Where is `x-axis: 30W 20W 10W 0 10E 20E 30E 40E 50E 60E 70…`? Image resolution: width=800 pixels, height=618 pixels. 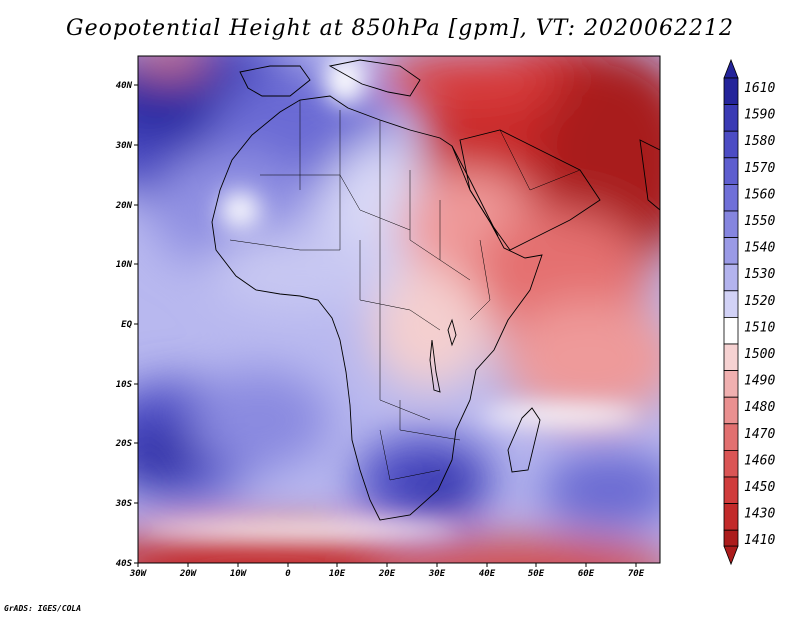 x-axis: 30W 20W 10W 0 10E 20E 30E 40E 50E 60E 70… is located at coordinates (387, 571).